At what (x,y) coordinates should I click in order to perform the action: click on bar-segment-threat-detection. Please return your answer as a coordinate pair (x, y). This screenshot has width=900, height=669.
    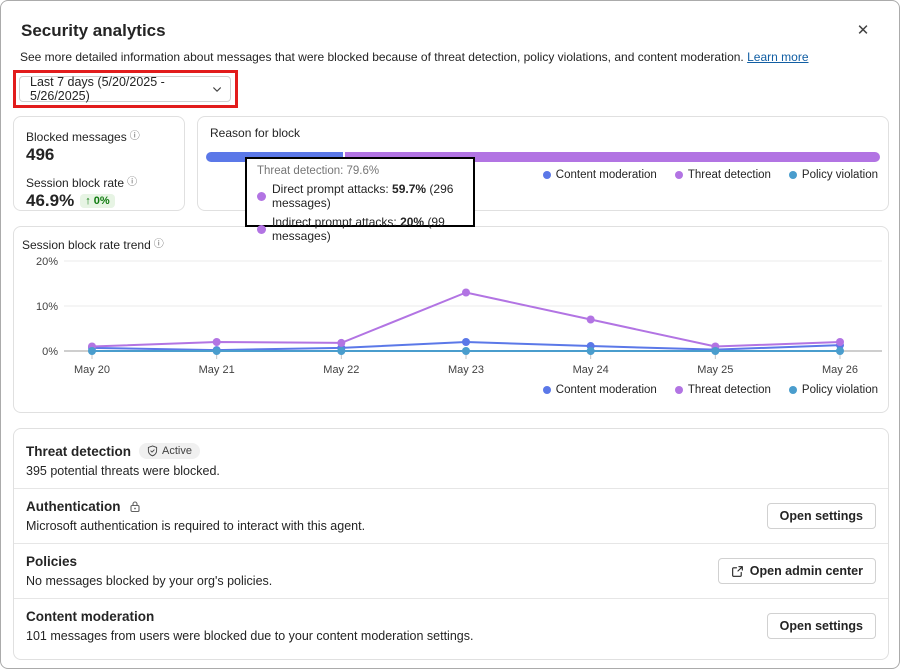
    Looking at the image, I should click on (612, 157).